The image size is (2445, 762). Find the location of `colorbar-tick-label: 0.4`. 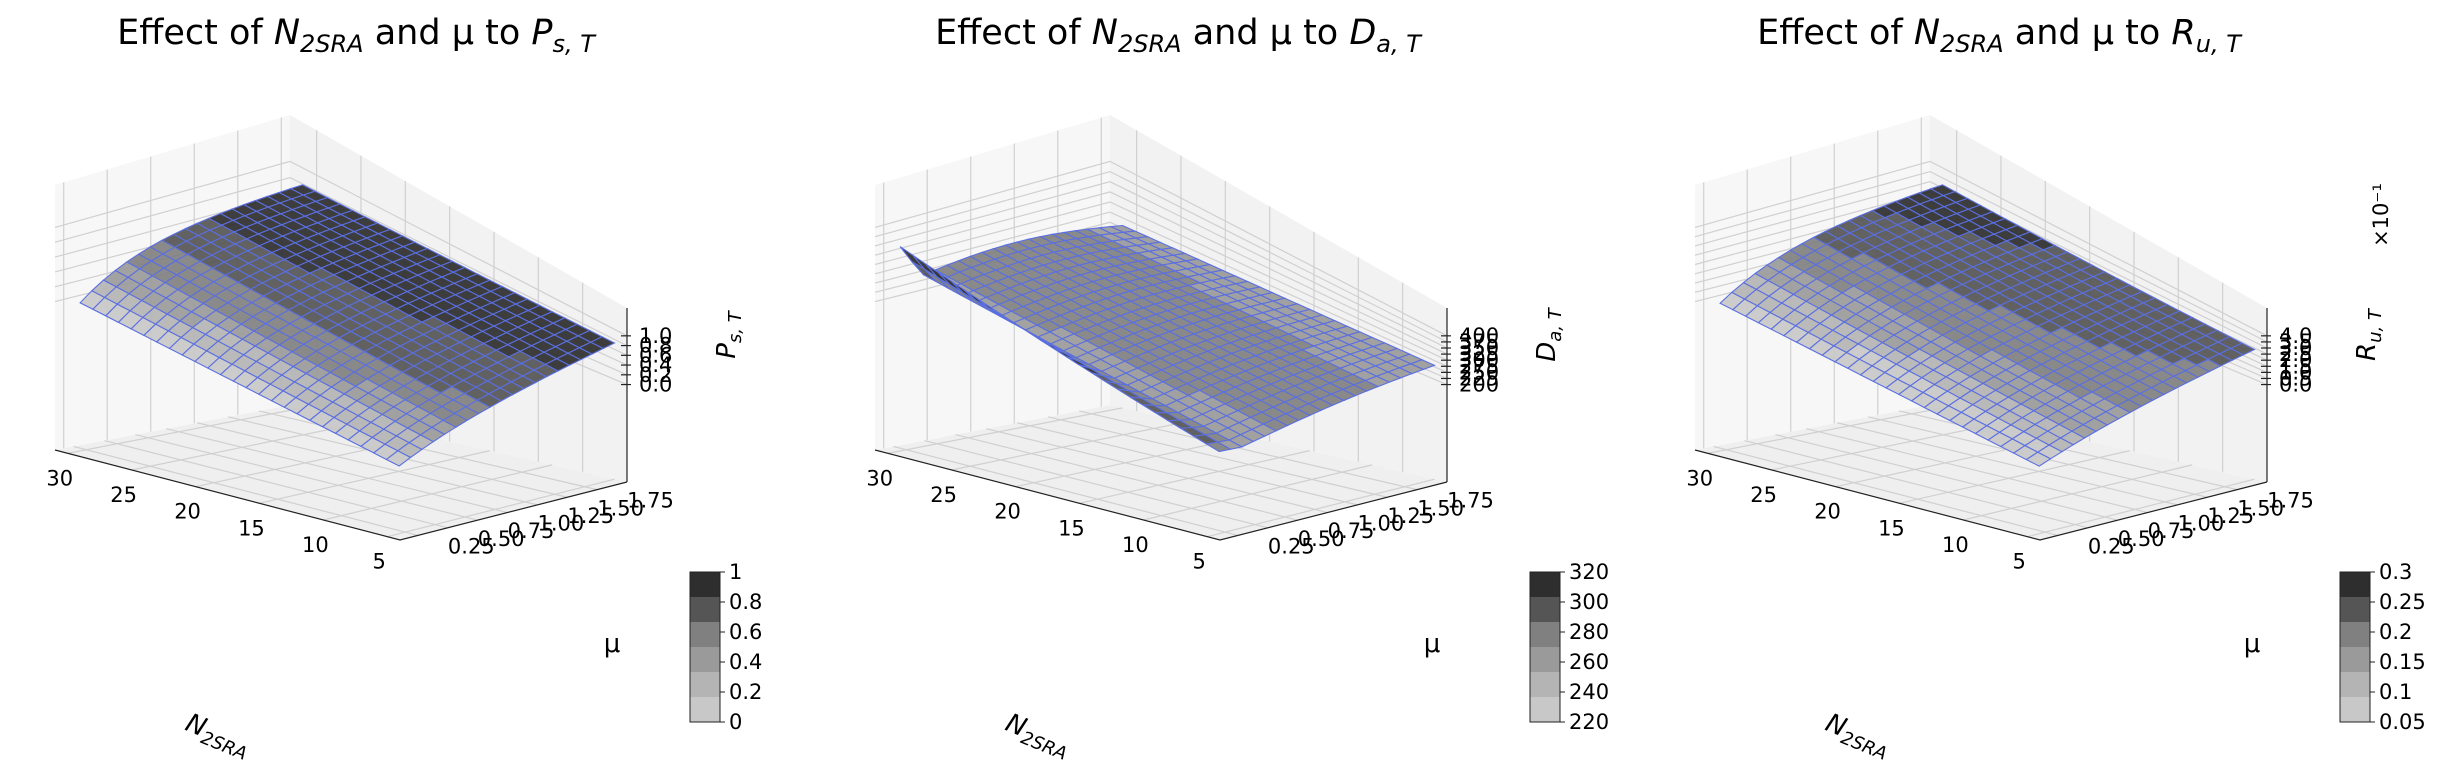

colorbar-tick-label: 0.4 is located at coordinates (745, 662).